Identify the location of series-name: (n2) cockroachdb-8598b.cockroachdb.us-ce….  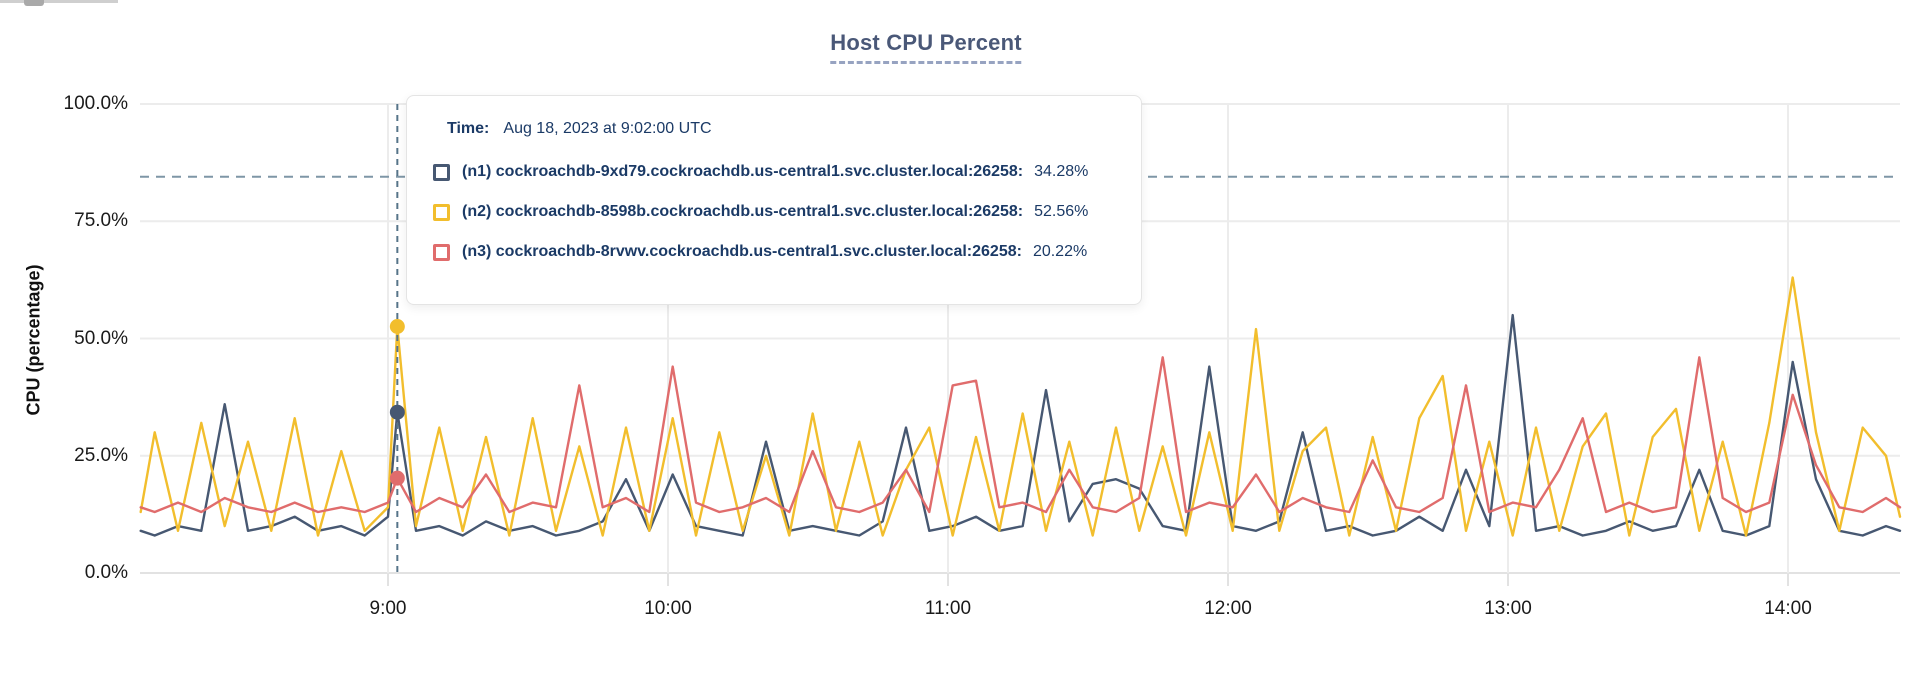
(743, 211).